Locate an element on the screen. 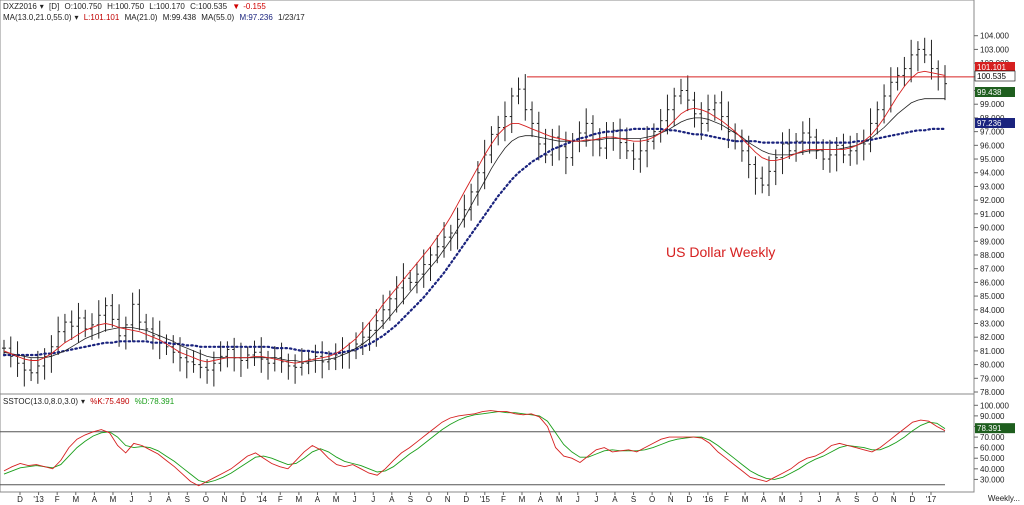  price-tick-label: 79.000 is located at coordinates (992, 378).